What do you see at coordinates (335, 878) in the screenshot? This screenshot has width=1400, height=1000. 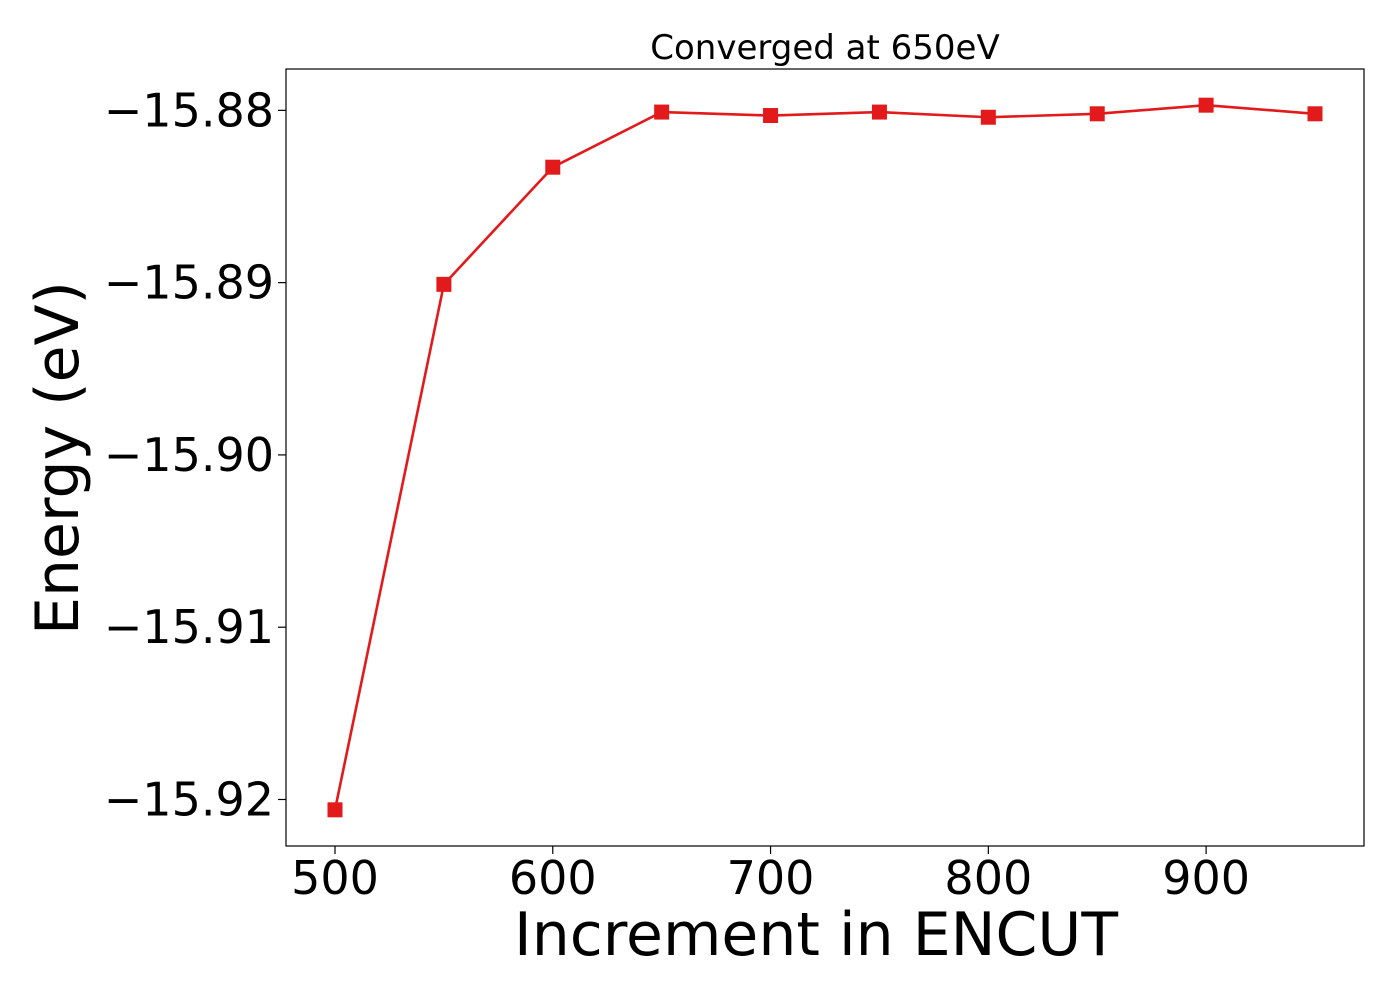 I see `x-tick-label: 500` at bounding box center [335, 878].